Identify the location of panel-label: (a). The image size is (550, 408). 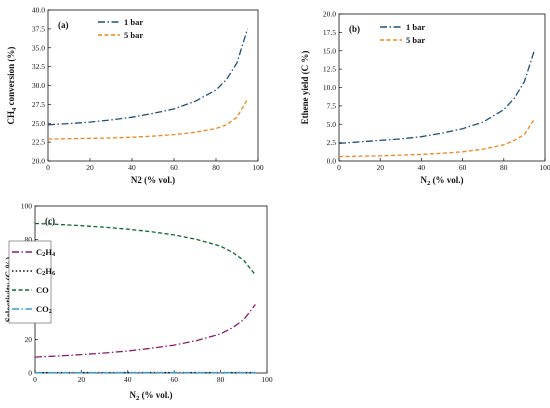
(63, 25).